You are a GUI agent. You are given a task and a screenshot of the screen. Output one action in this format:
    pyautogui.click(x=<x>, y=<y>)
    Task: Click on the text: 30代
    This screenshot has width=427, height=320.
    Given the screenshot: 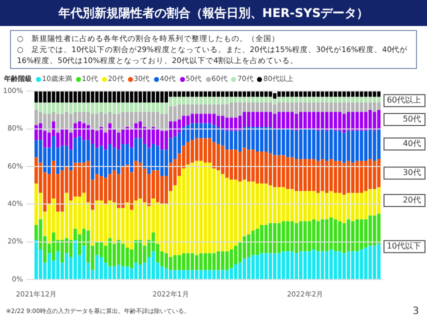 What is the action you would take?
    pyautogui.click(x=411, y=173)
    